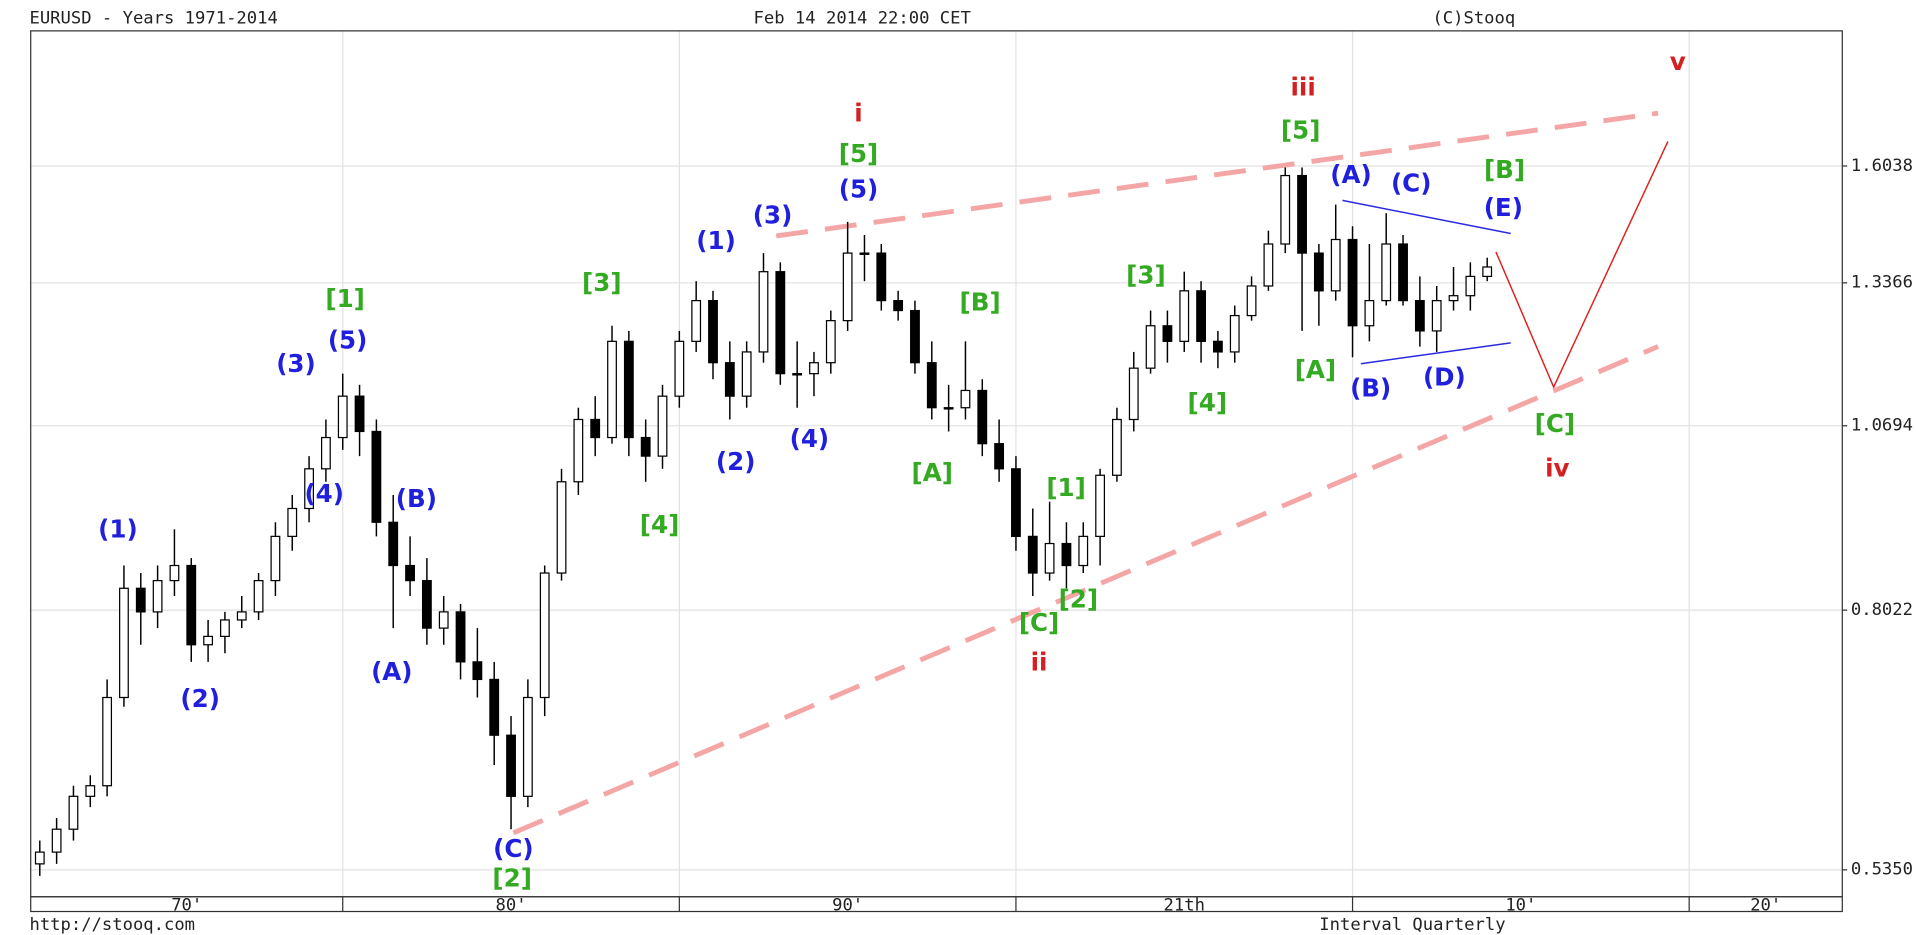  I want to click on x-tick-label: 80', so click(511, 905).